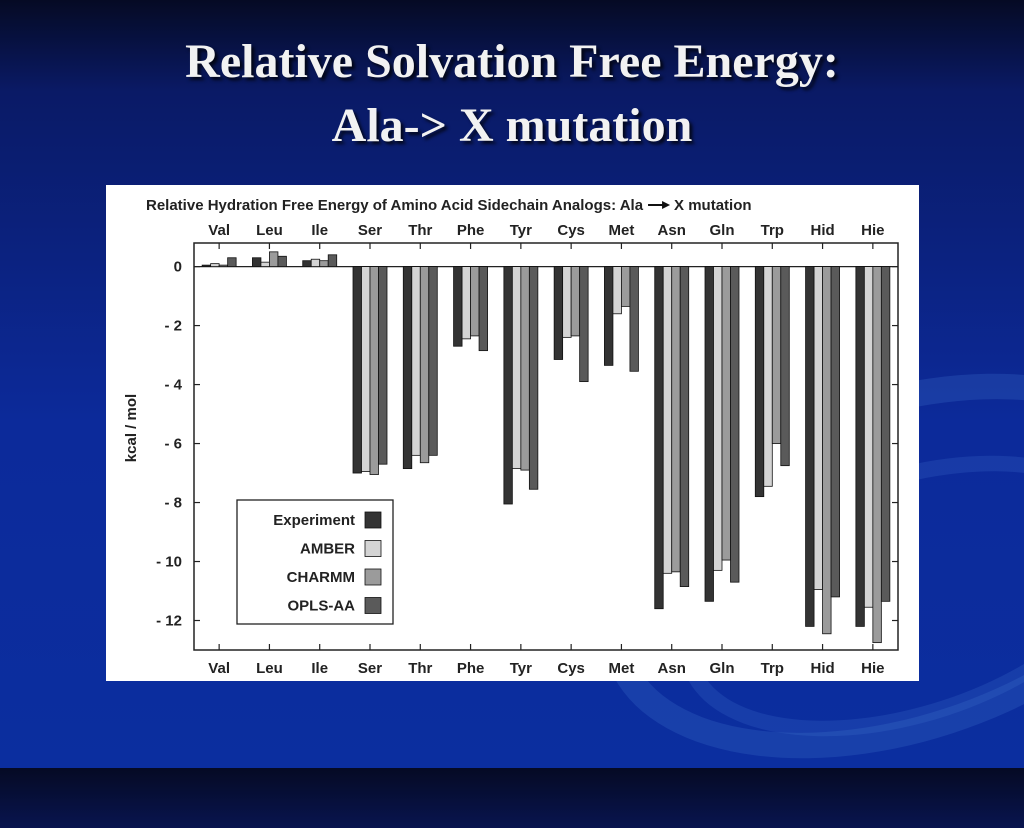 This screenshot has height=828, width=1024. I want to click on legend-label-amber: AMBER, so click(327, 549).